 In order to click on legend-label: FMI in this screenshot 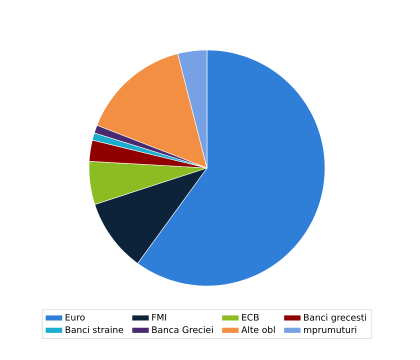, I will do `click(159, 317)`.